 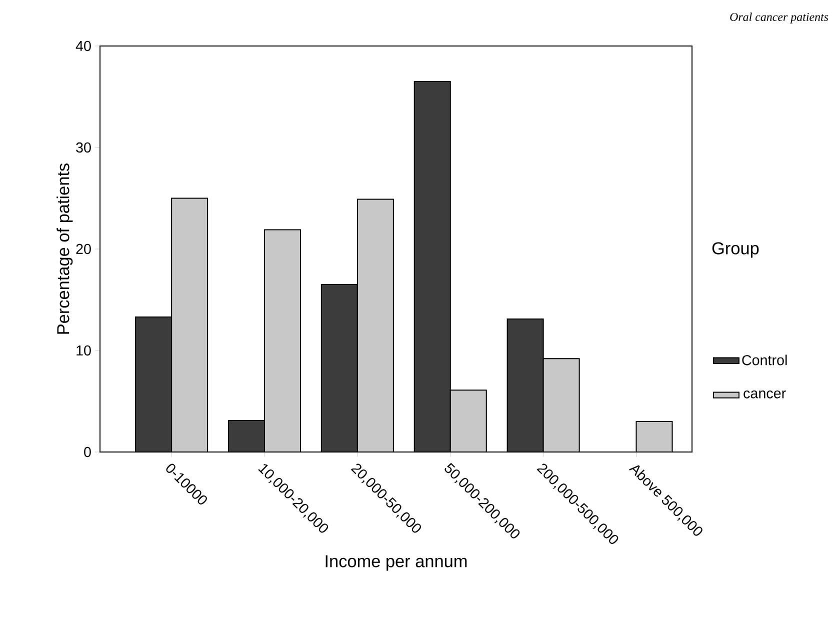 I want to click on x-axis-title: Income per annum, so click(x=396, y=563).